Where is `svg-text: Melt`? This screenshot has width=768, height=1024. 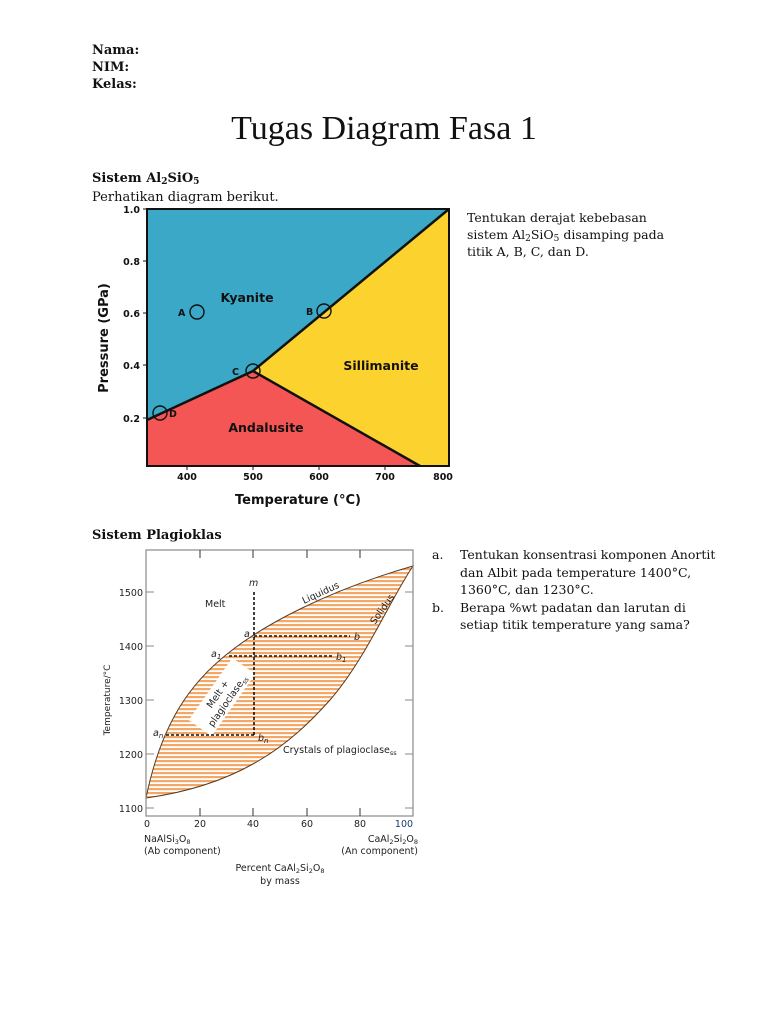 svg-text: Melt is located at coordinates (215, 604).